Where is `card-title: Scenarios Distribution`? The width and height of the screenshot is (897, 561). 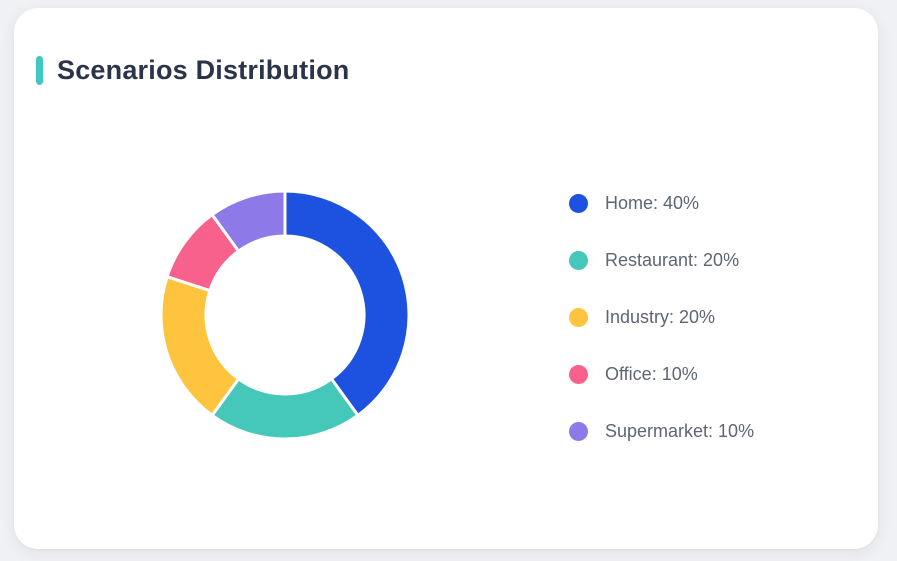 card-title: Scenarios Distribution is located at coordinates (203, 70).